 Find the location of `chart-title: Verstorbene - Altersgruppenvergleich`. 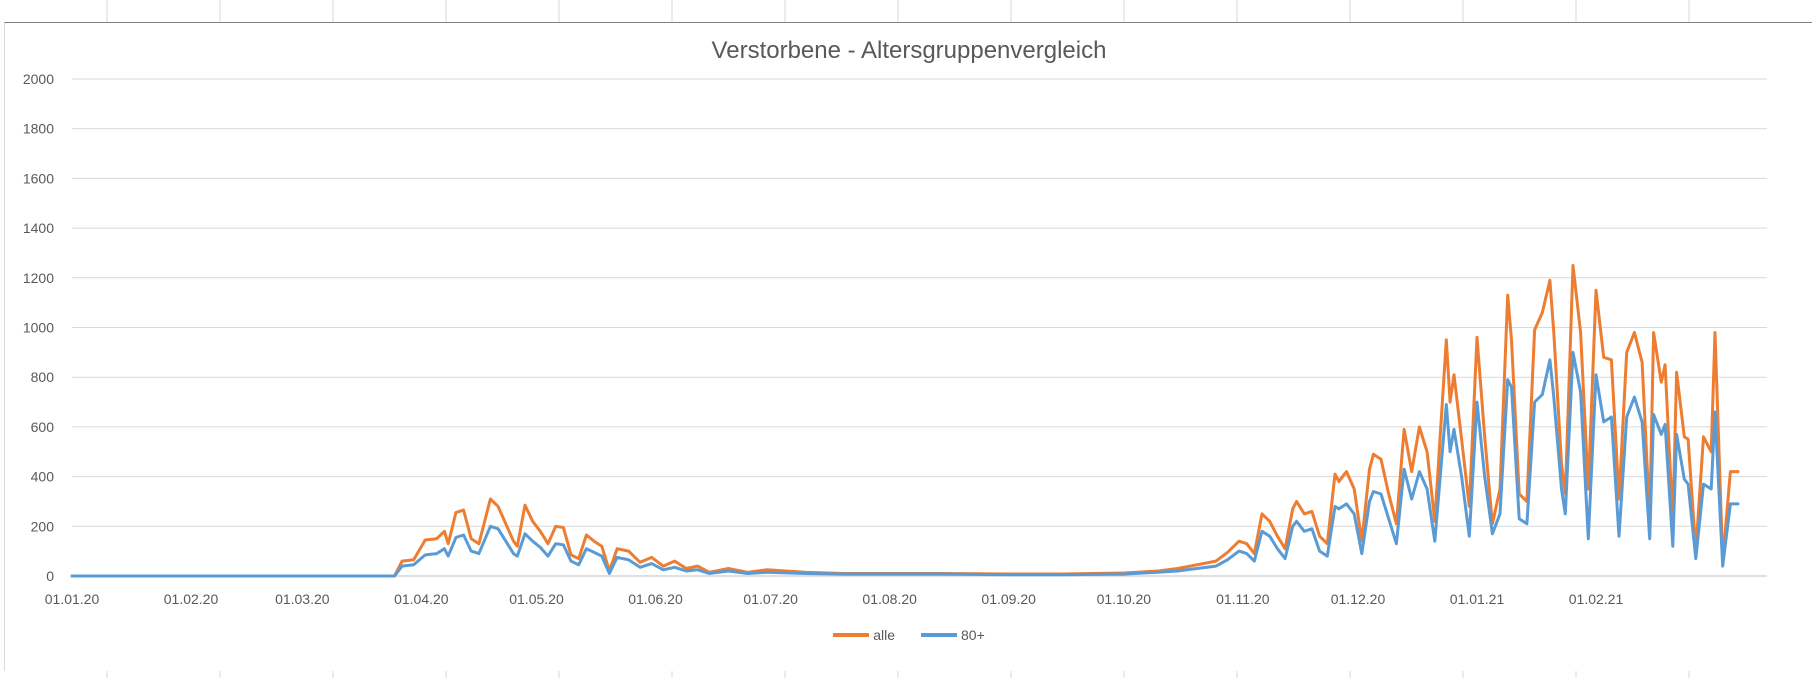

chart-title: Verstorbene - Altersgruppenvergleich is located at coordinates (909, 50).